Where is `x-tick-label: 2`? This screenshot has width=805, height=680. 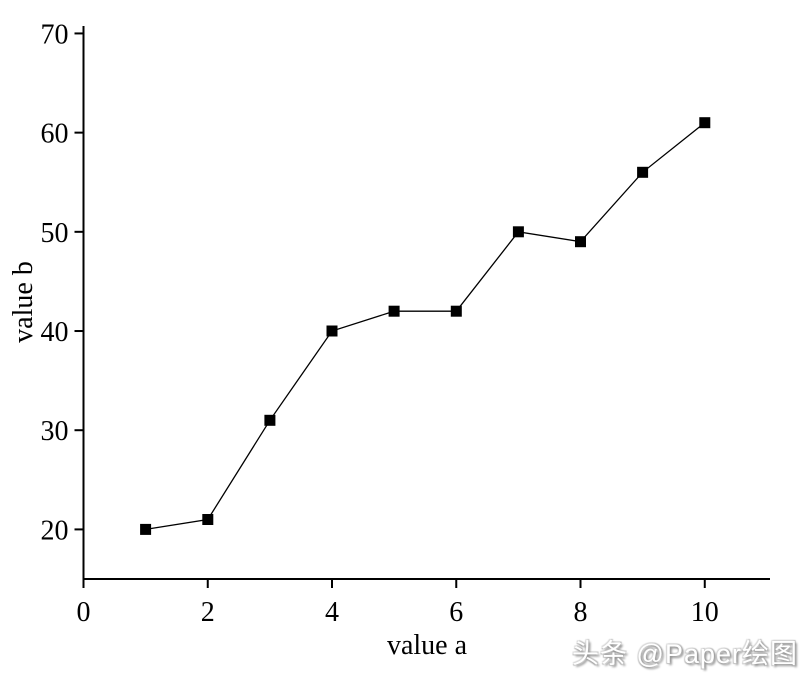
x-tick-label: 2 is located at coordinates (208, 612).